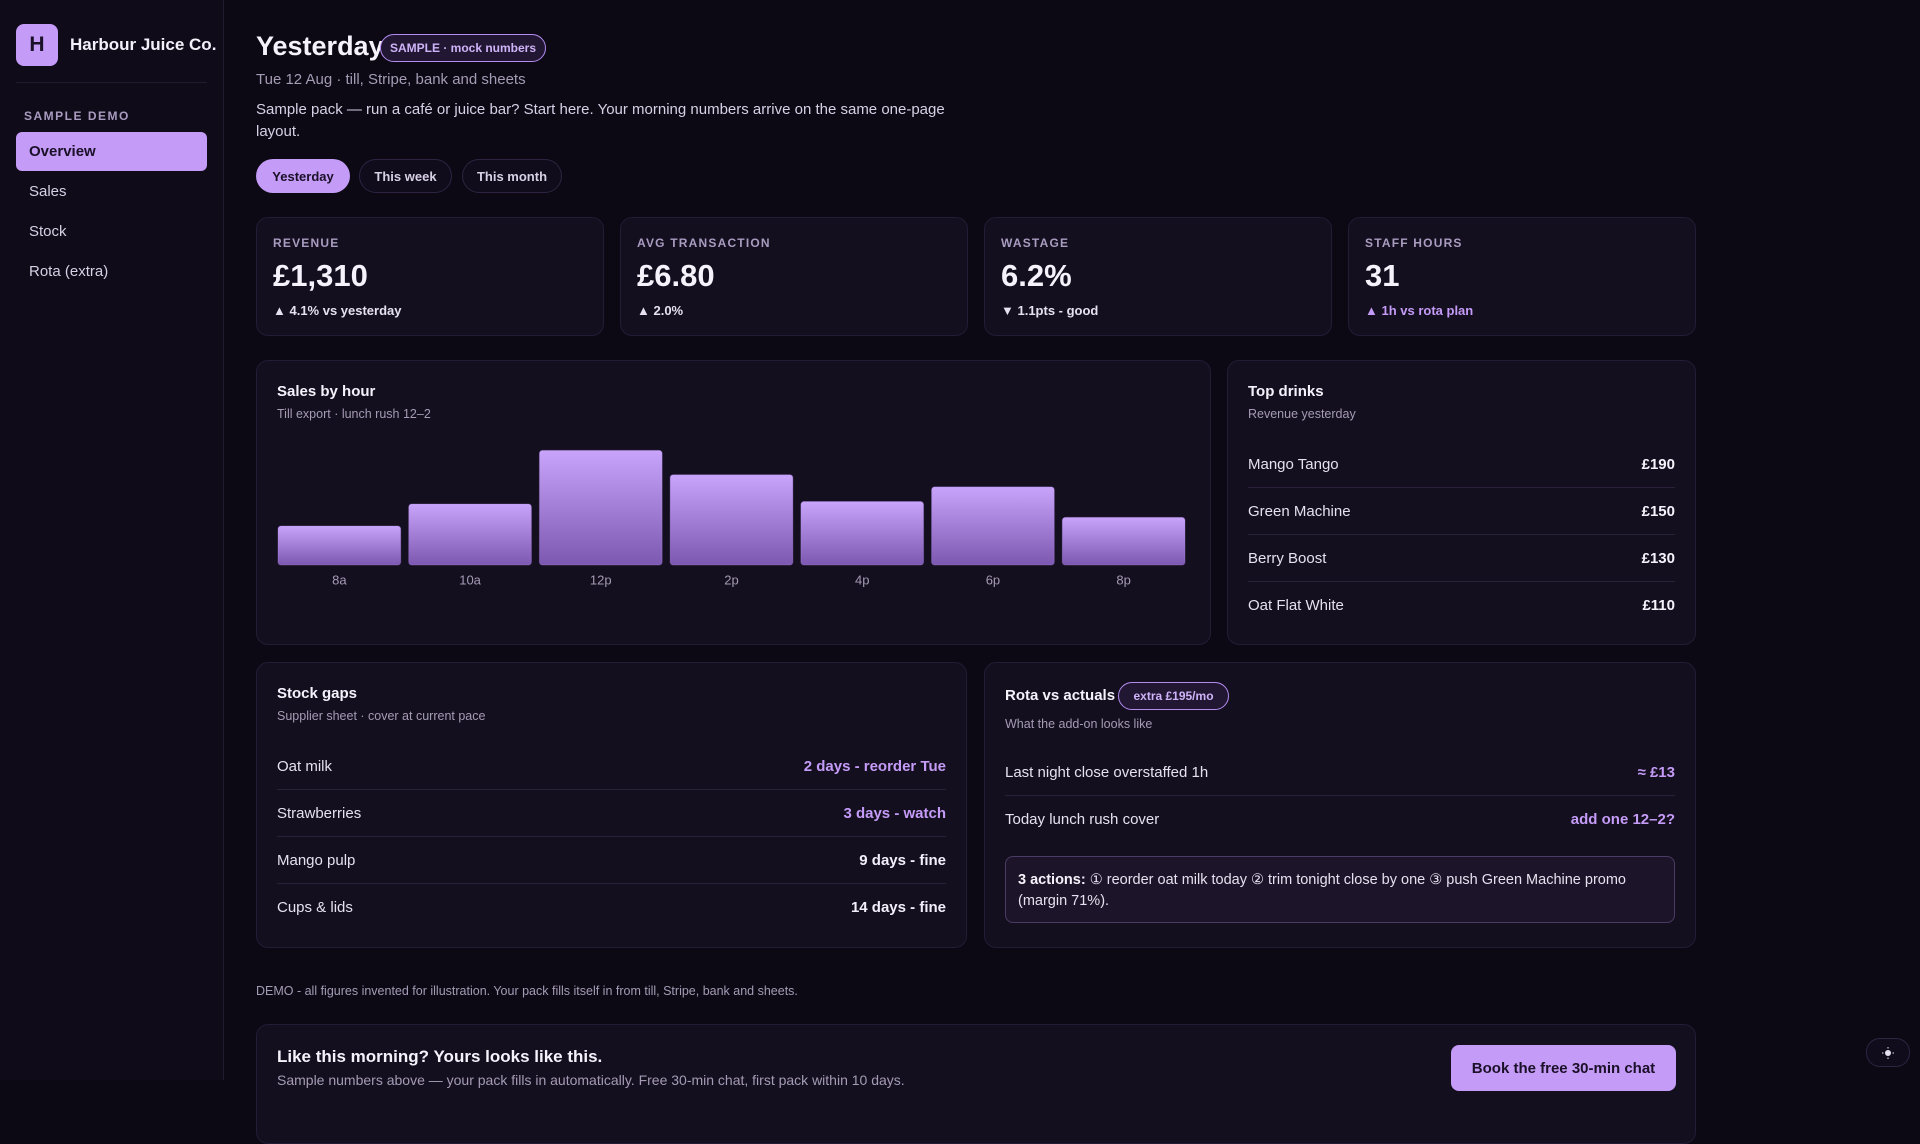 This screenshot has height=1144, width=1920. Describe the element at coordinates (1340, 819) in the screenshot. I see `list-row: Today lunch rush cover add one 12–2?` at that location.